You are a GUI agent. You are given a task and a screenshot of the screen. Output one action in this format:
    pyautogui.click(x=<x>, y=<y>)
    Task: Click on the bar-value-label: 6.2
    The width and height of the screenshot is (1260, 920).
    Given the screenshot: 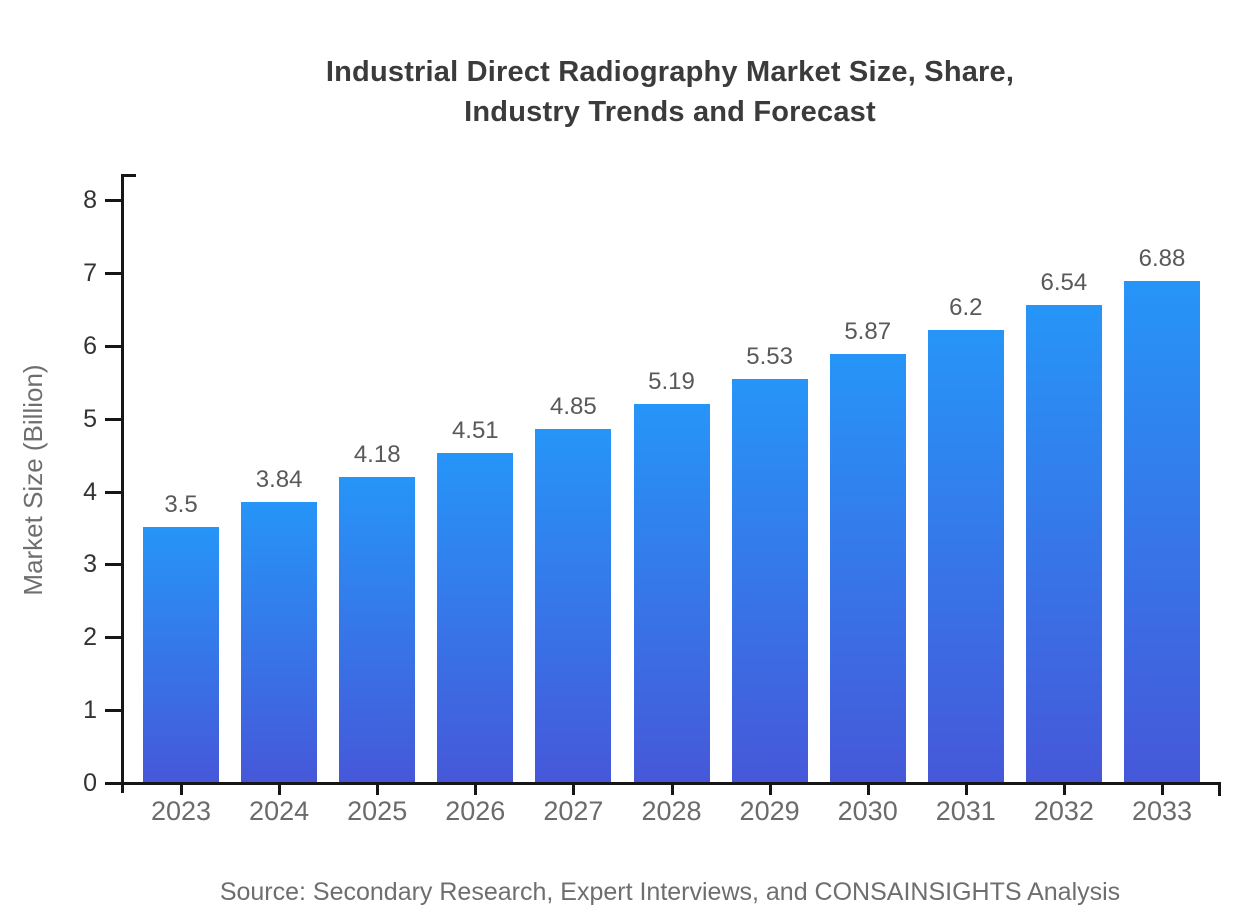 What is the action you would take?
    pyautogui.click(x=966, y=308)
    